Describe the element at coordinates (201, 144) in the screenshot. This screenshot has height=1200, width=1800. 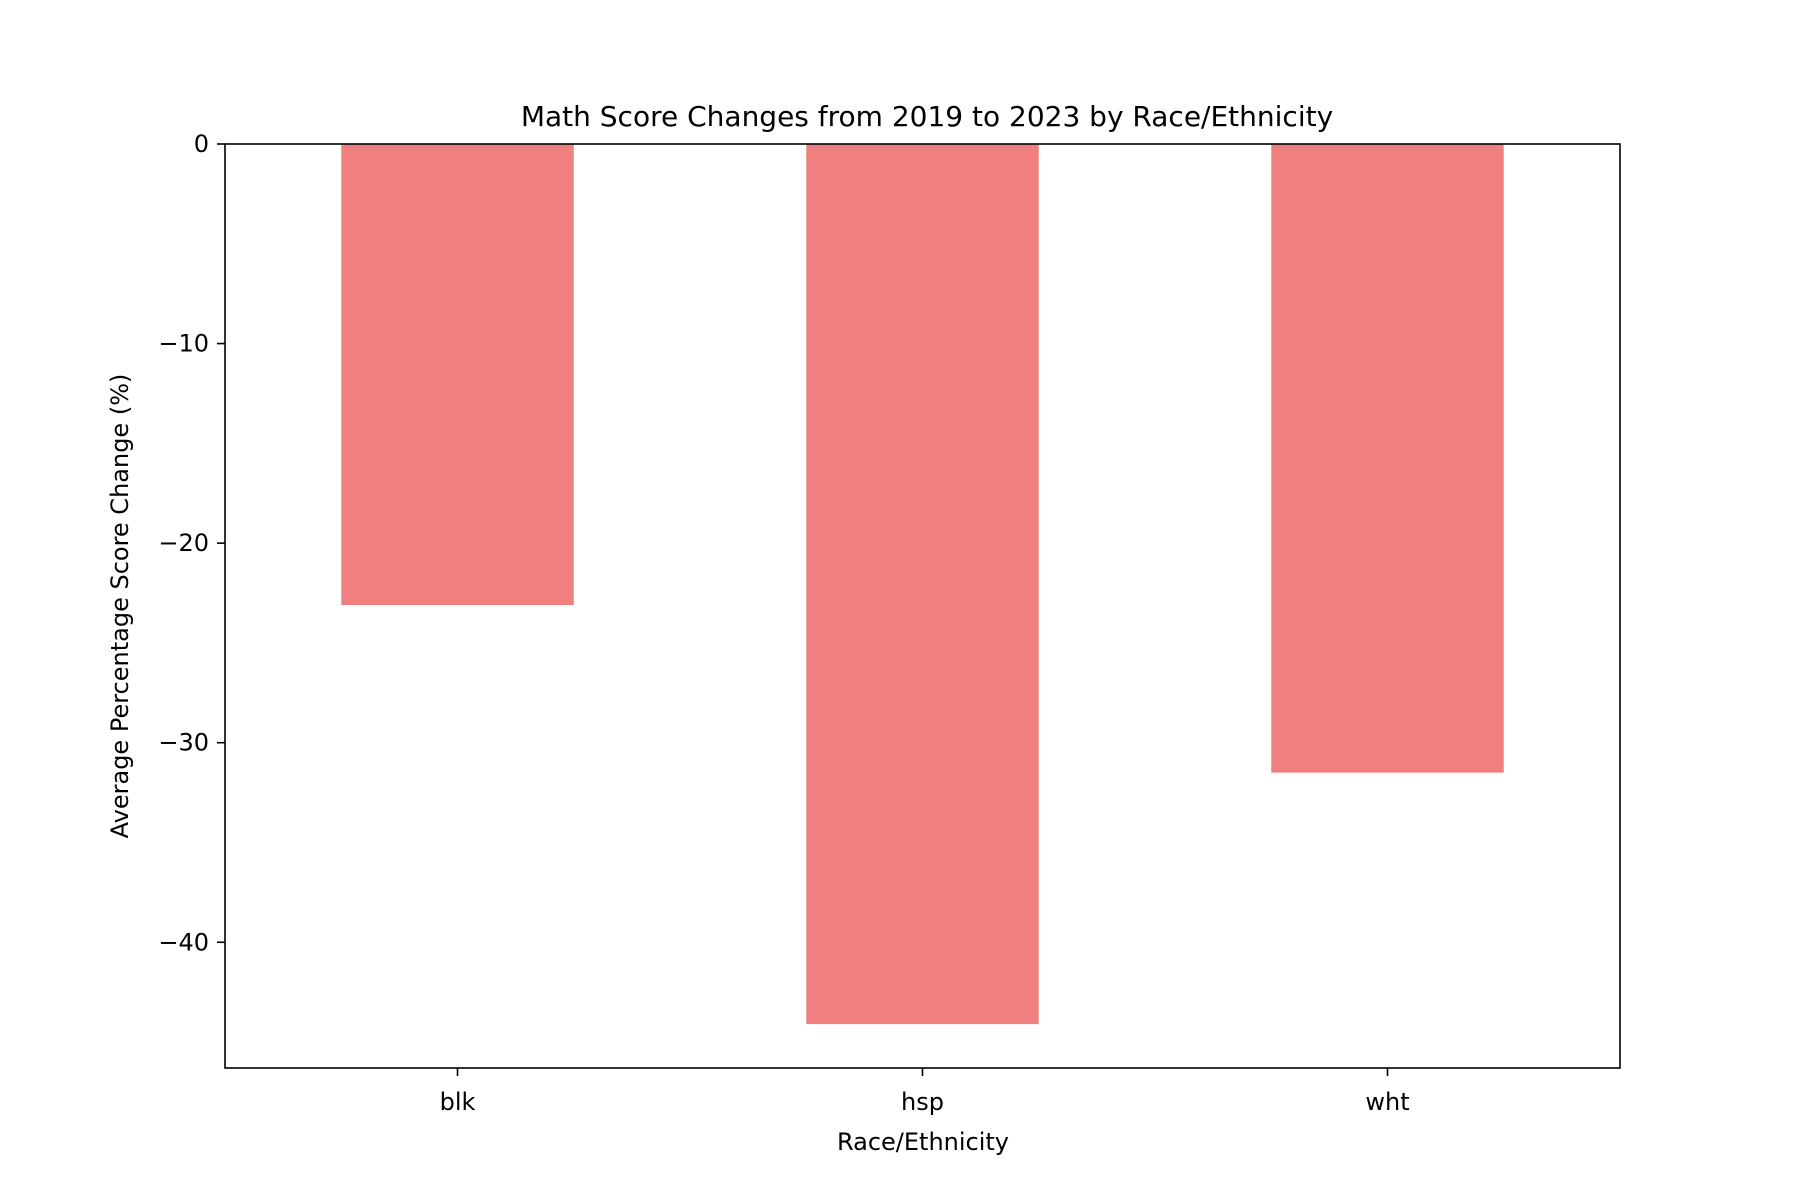
I see `y-tick-label: 0` at that location.